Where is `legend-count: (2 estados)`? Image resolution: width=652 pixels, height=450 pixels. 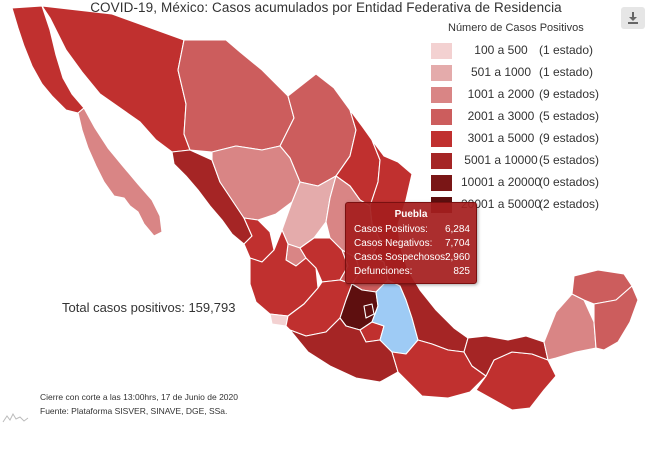 legend-count: (2 estados) is located at coordinates (569, 204).